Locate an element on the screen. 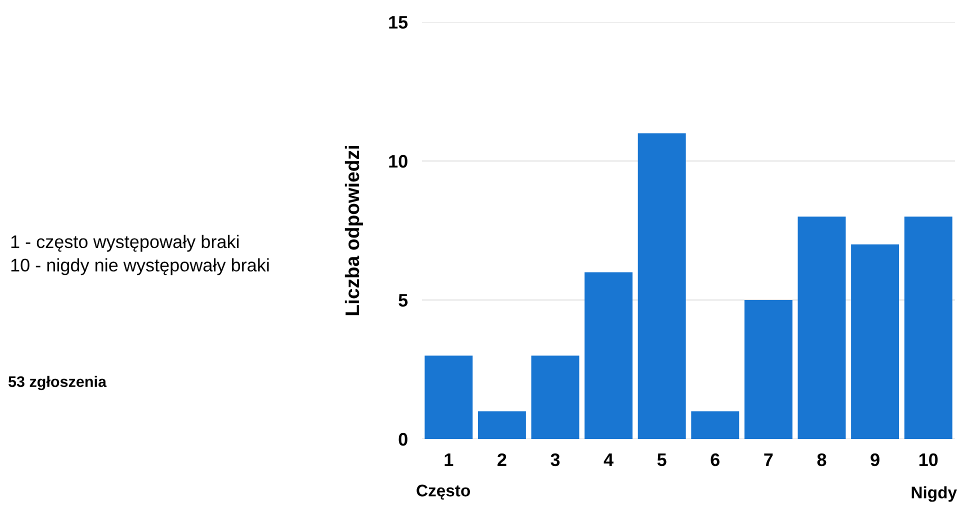  x-tick-label: 1 is located at coordinates (449, 460).